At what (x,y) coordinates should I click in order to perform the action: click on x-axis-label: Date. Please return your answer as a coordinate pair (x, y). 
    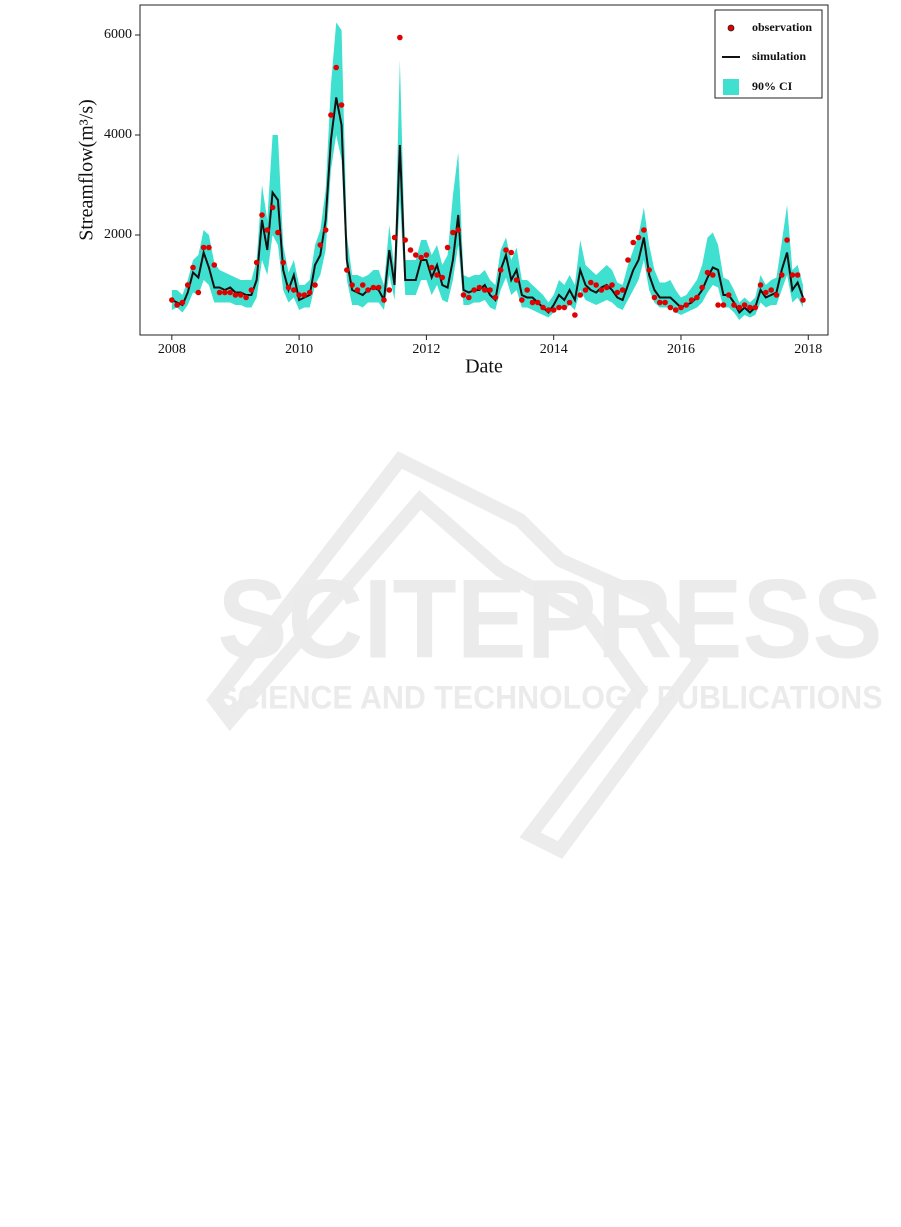
    Looking at the image, I should click on (484, 367).